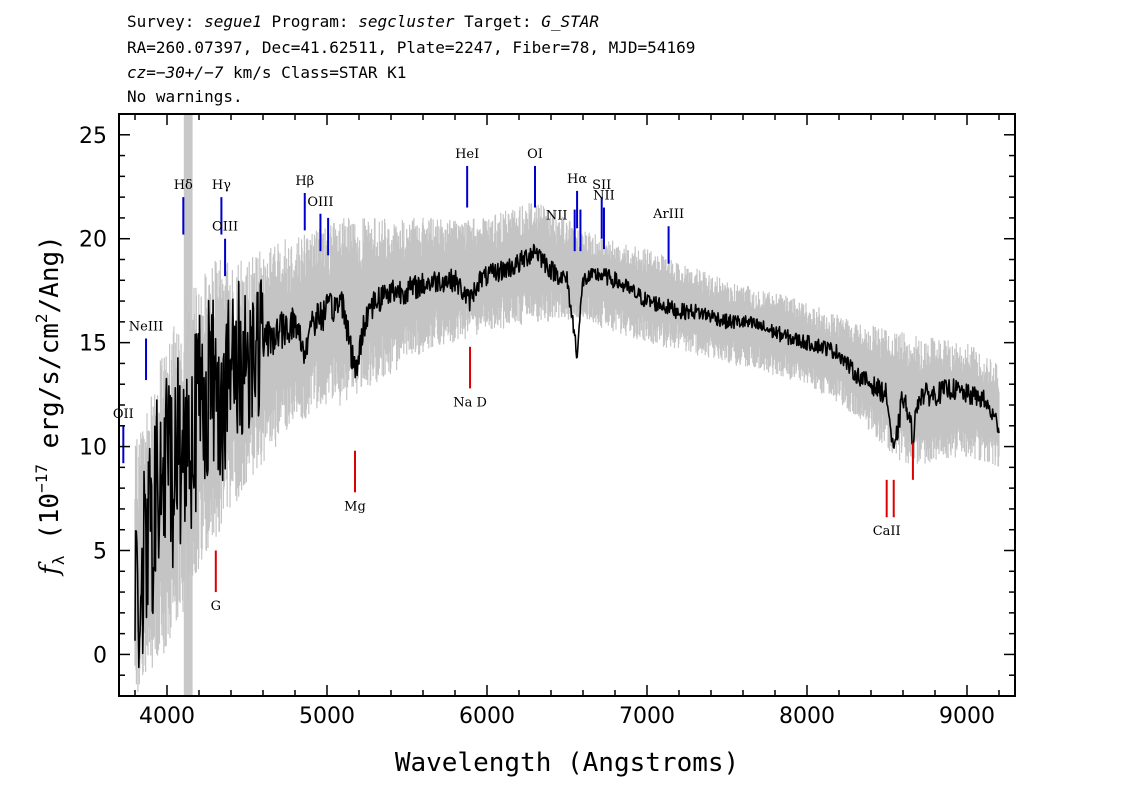 The image size is (1134, 810). What do you see at coordinates (93, 240) in the screenshot?
I see `y-tick-label: 20` at bounding box center [93, 240].